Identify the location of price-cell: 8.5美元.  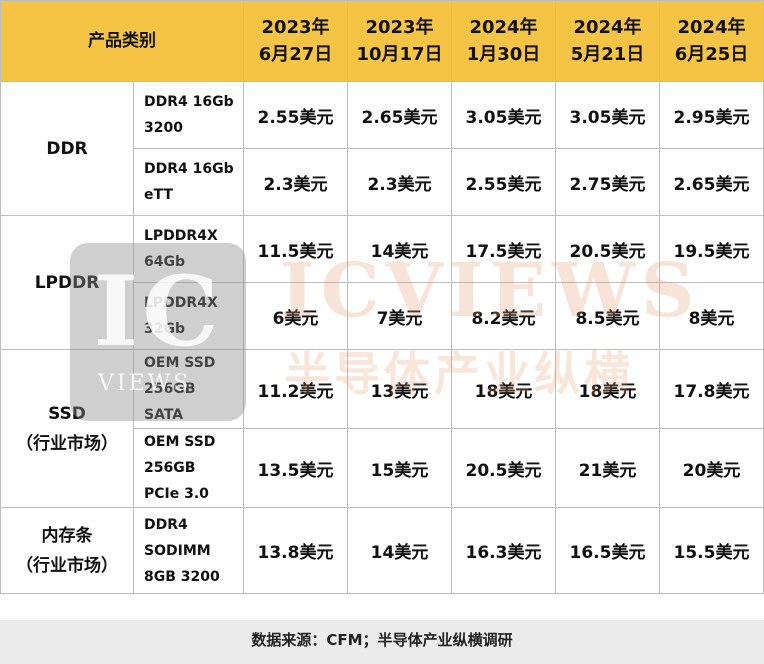
(607, 316).